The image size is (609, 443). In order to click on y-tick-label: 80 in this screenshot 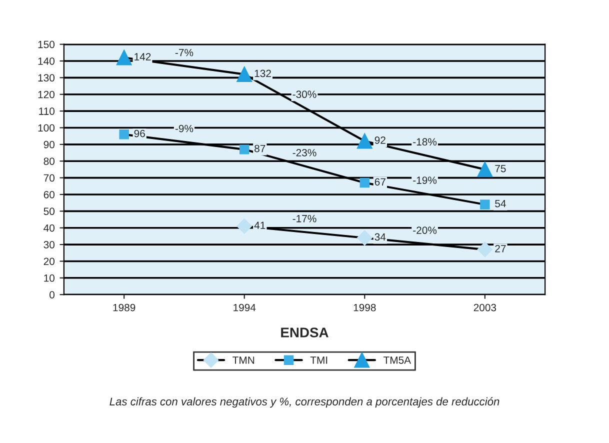, I will do `click(49, 161)`.